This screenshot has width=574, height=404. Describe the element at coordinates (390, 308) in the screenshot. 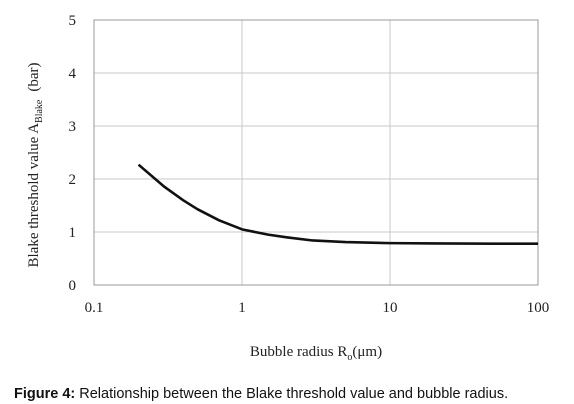

I see `x-tick-label: 10` at that location.